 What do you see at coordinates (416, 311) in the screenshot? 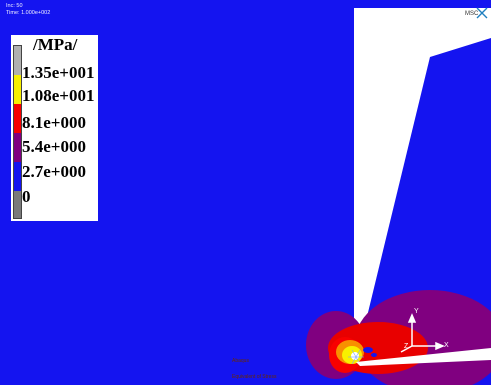
I see `triad-y-label: Y` at bounding box center [416, 311].